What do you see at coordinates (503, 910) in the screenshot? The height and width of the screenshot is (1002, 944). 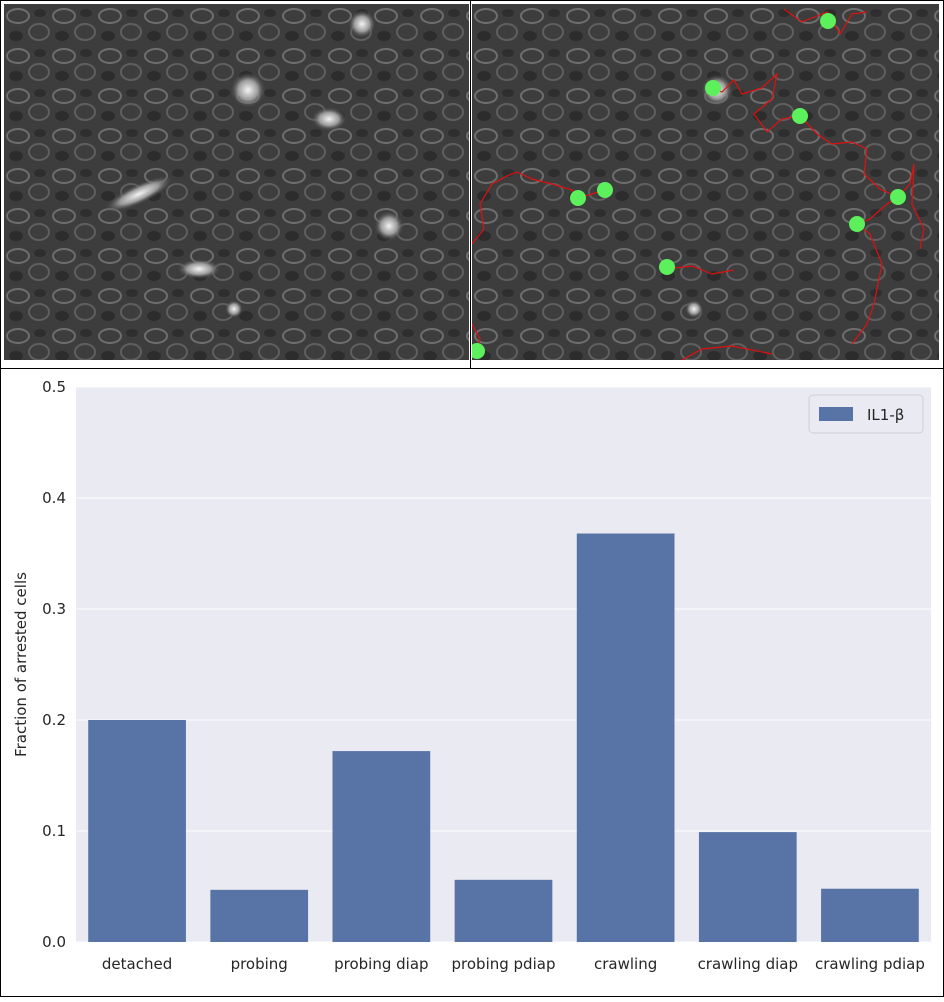 I see `bar-probing-pdiap` at bounding box center [503, 910].